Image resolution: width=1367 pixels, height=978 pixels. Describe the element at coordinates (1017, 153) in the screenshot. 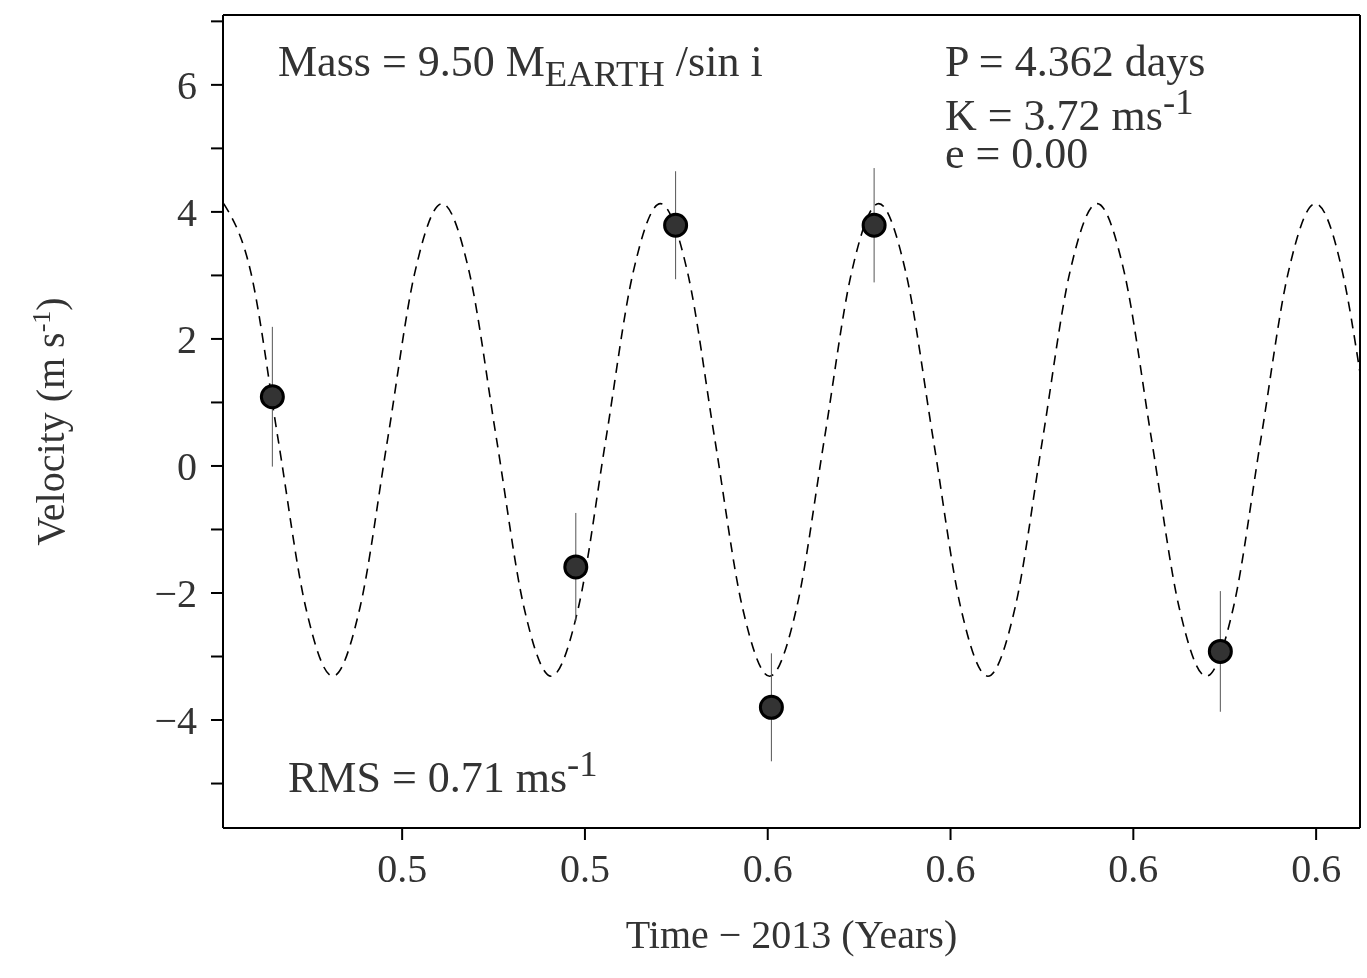

I see `annotation: e = 0.00` at that location.